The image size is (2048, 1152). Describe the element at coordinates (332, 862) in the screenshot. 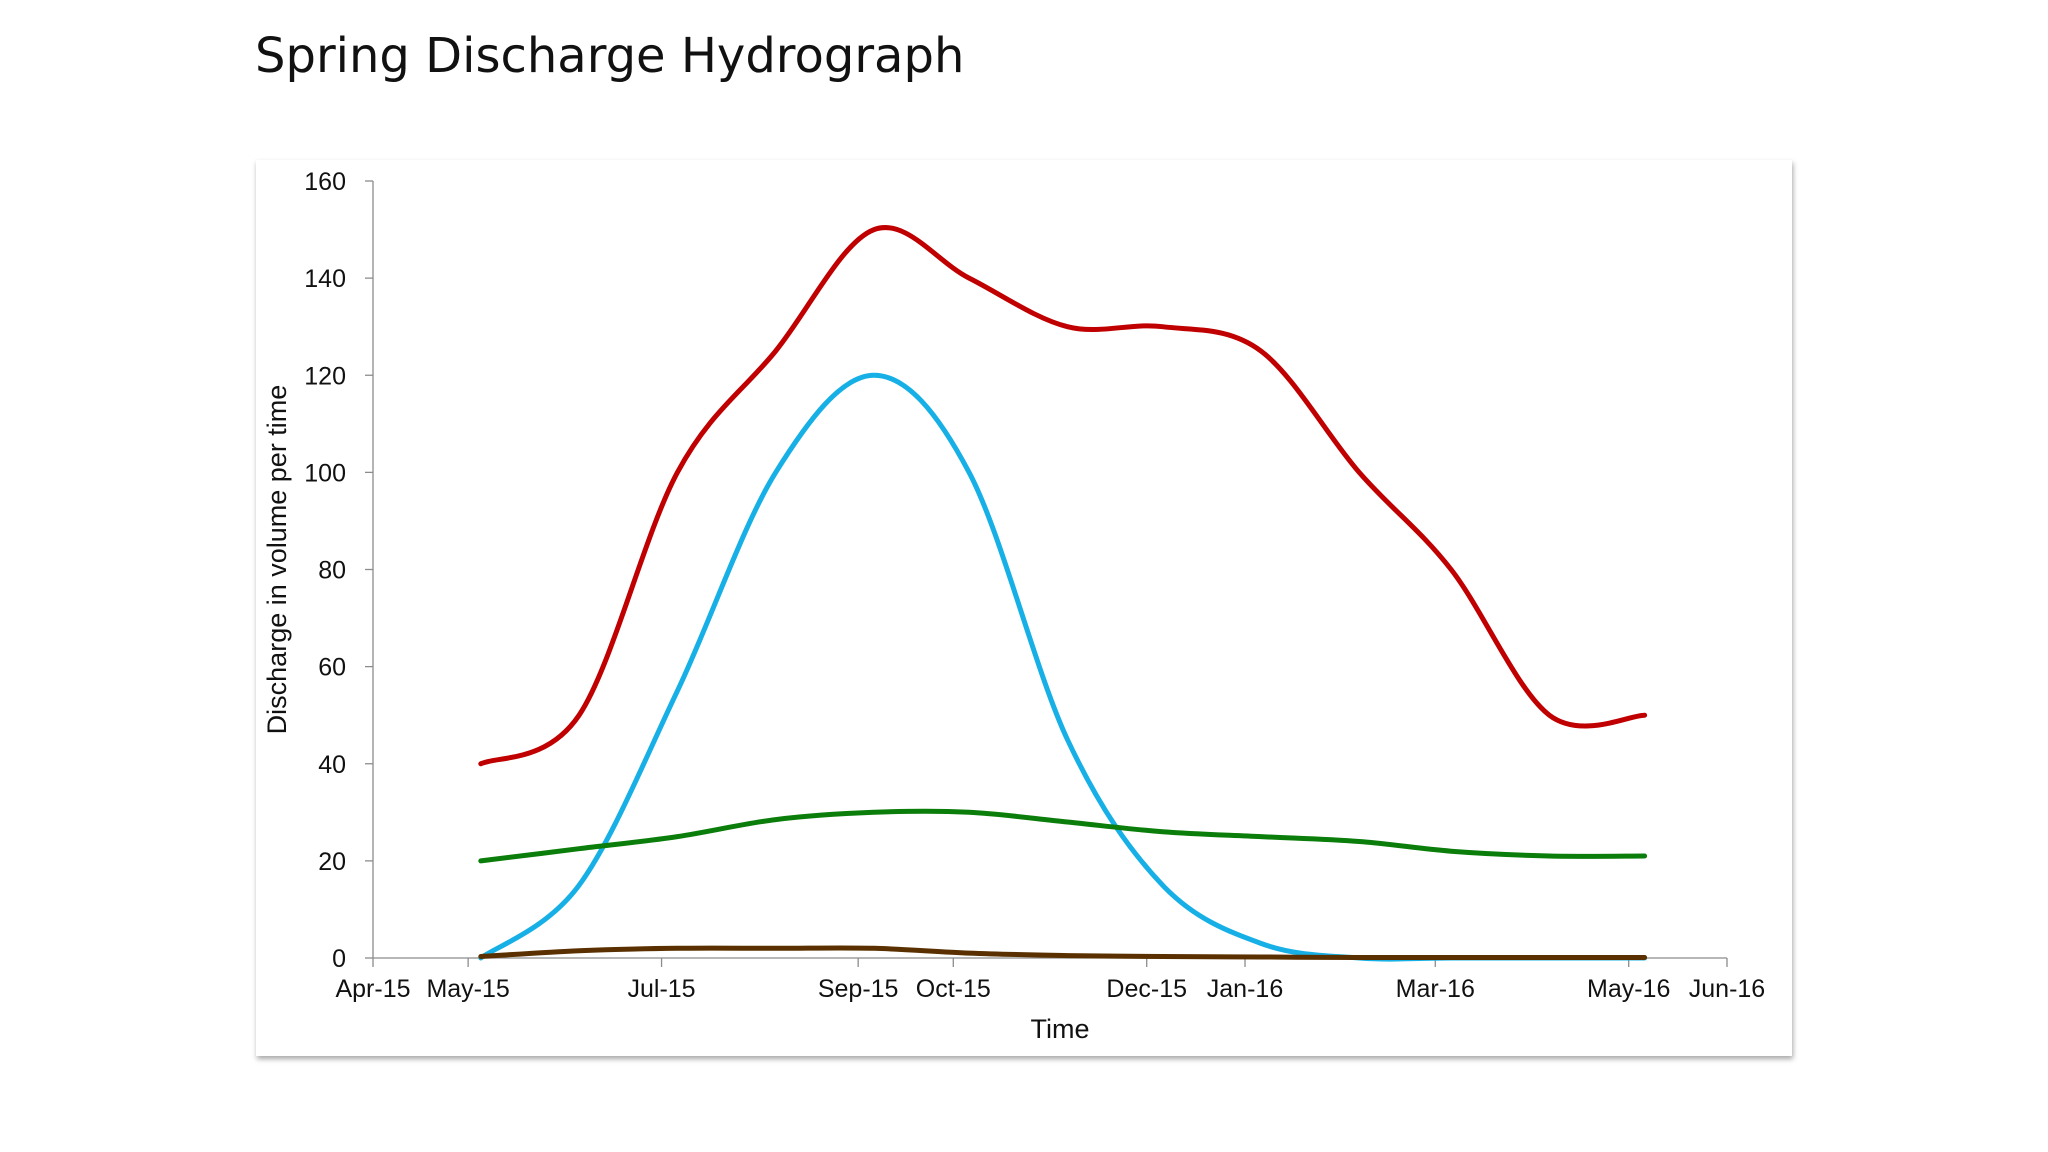

I see `y-tick-label: 20` at that location.